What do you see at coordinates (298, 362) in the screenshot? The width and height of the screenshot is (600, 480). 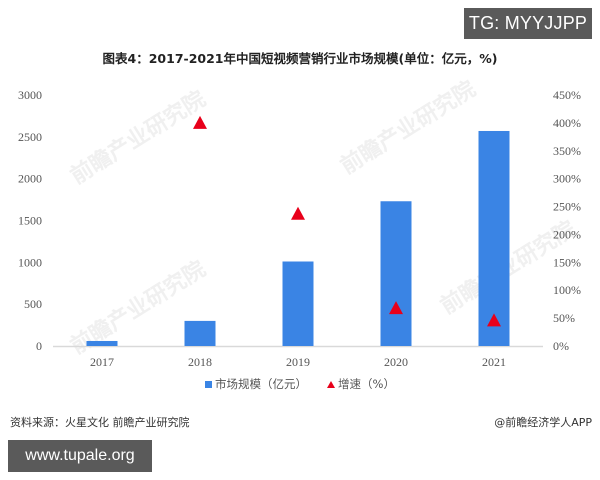 I see `x-axis-tick-label: 2019` at bounding box center [298, 362].